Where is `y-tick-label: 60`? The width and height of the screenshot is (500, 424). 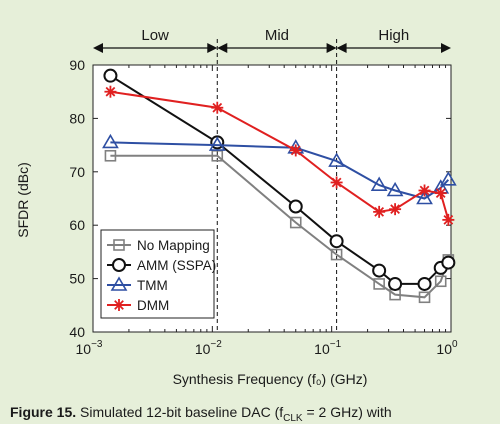
y-tick-label: 60 is located at coordinates (77, 225).